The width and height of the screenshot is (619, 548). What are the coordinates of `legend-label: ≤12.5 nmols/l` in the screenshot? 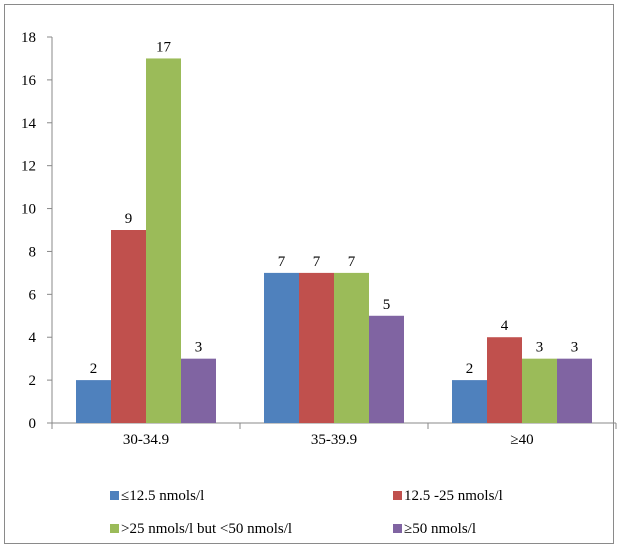 It's located at (162, 496).